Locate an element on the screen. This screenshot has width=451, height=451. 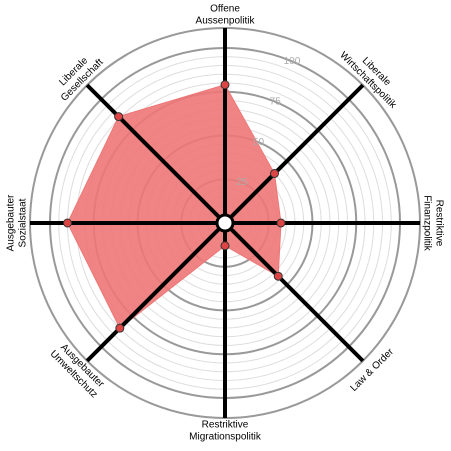
axis-label-line: Finanzpolitik is located at coordinates (426, 223).